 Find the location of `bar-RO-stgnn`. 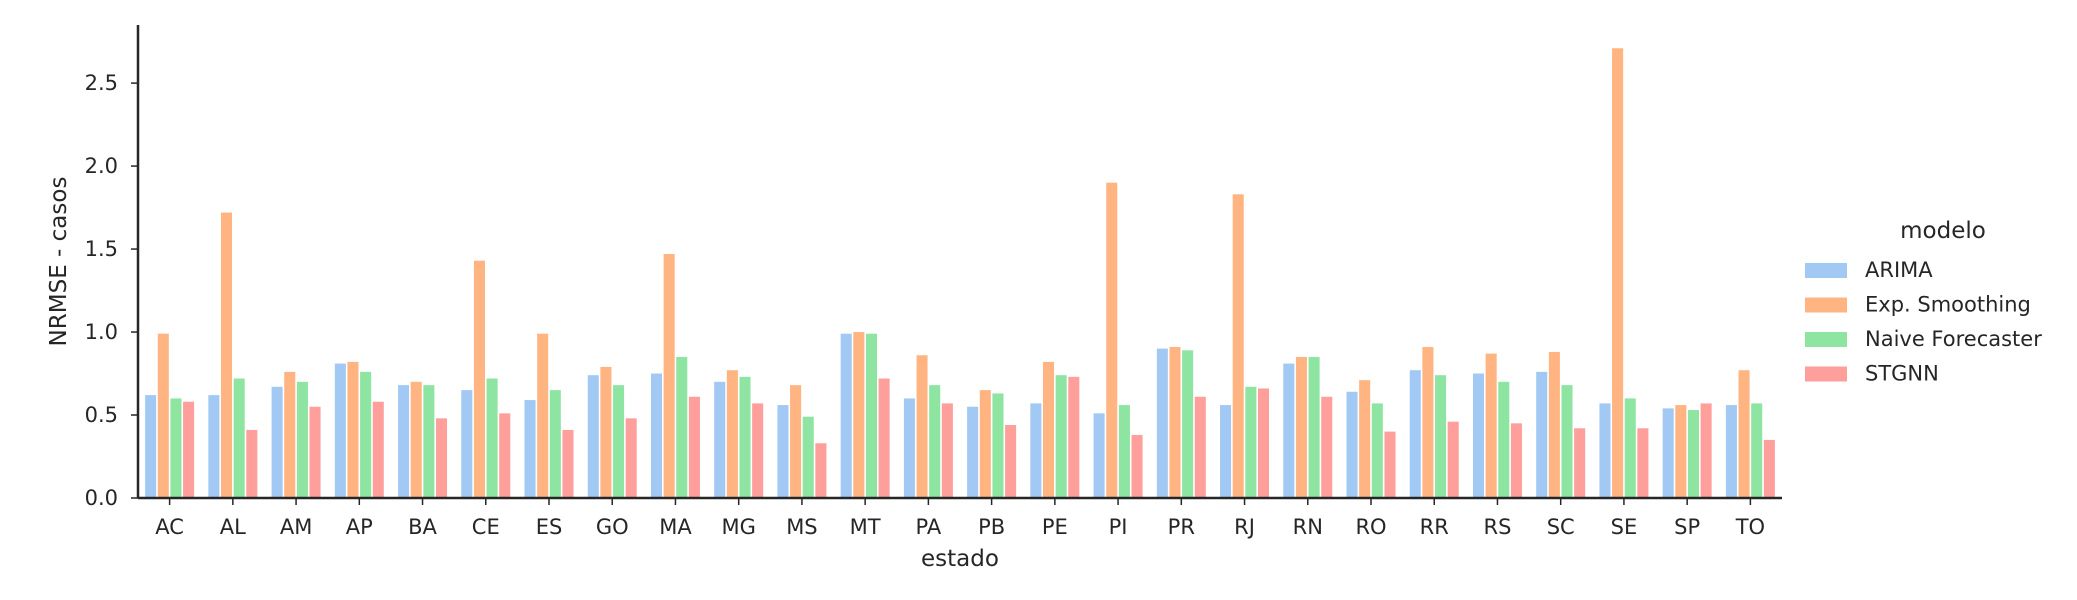

bar-RO-stgnn is located at coordinates (1390, 464).